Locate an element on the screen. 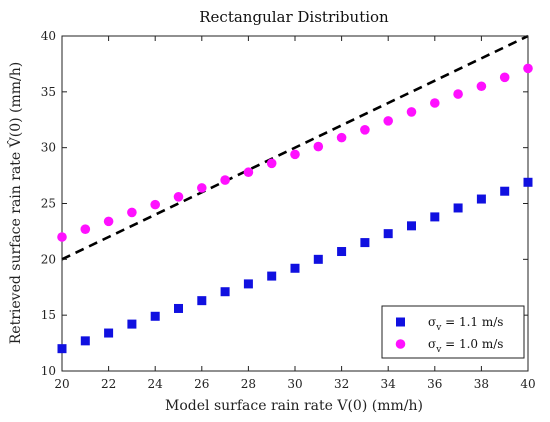 Image resolution: width=550 pixels, height=422 pixels. chart-title: Rectangular Distribution is located at coordinates (294, 17).